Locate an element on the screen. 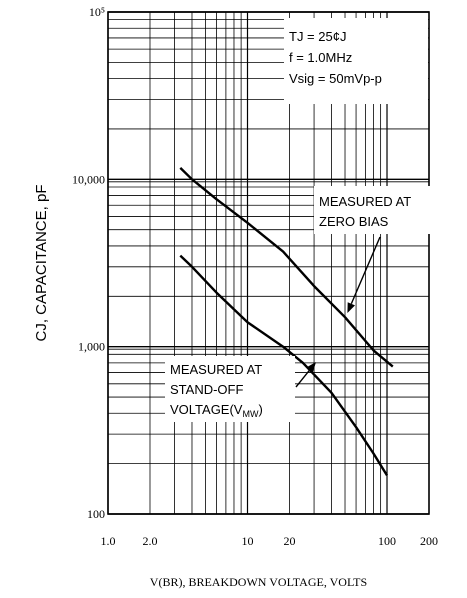 Image resolution: width=467 pixels, height=598 pixels. x-tick-label: 10 is located at coordinates (248, 541).